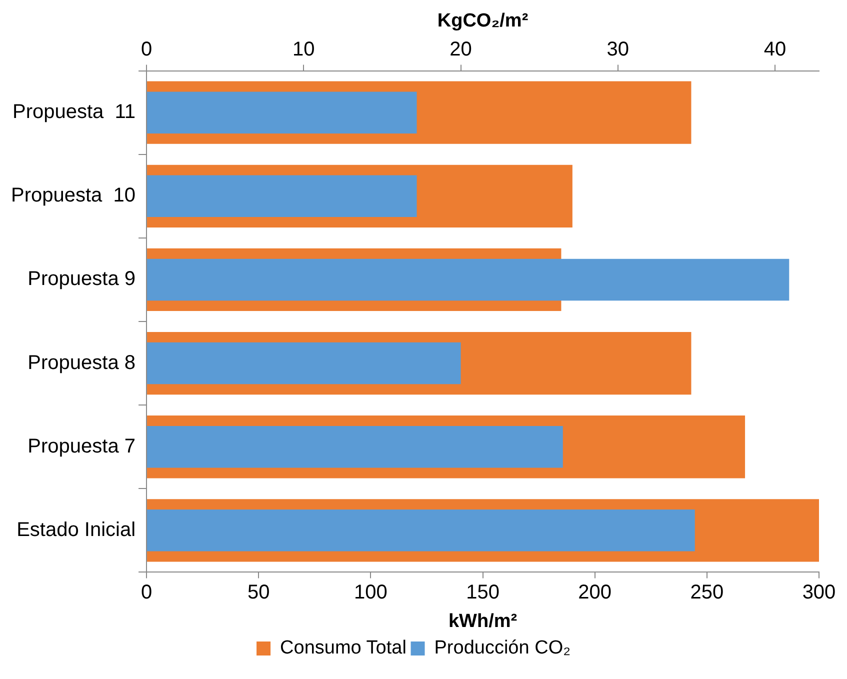 The height and width of the screenshot is (679, 847). What do you see at coordinates (371, 593) in the screenshot?
I see `x-tick-label: 100` at bounding box center [371, 593].